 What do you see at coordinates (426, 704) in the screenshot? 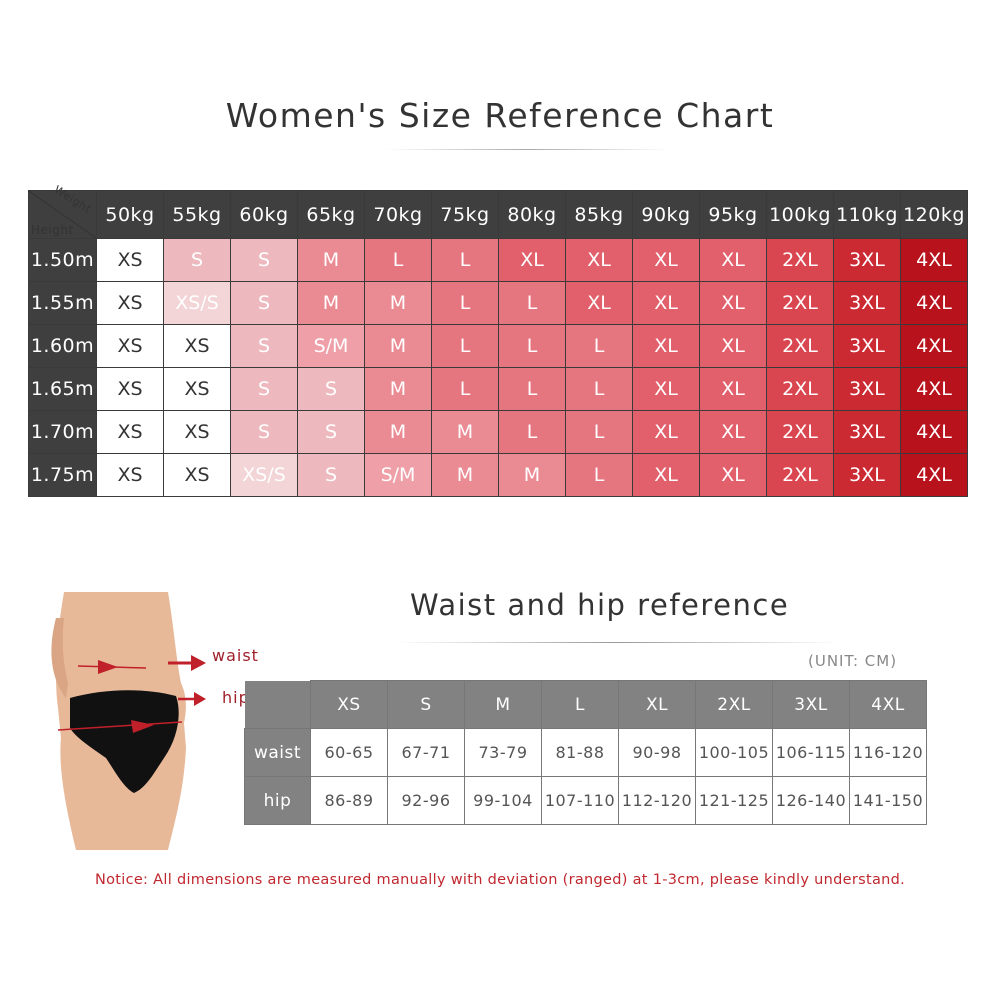
I see `size-header-cell: S` at bounding box center [426, 704].